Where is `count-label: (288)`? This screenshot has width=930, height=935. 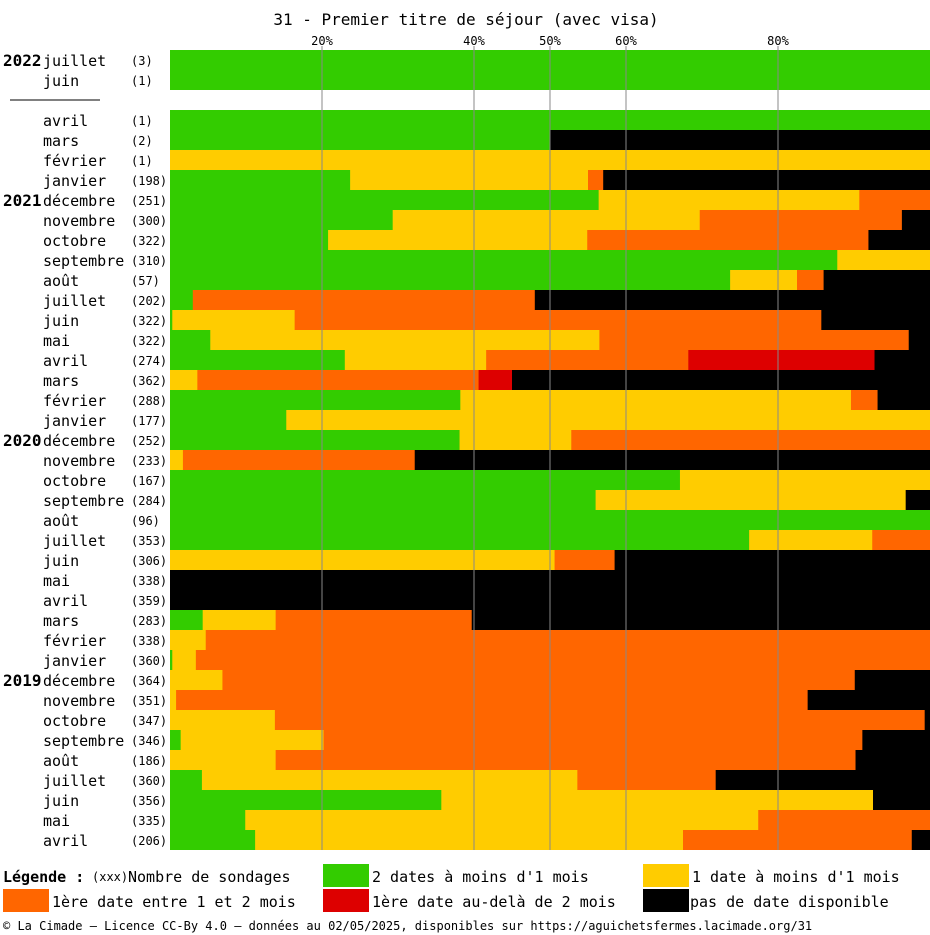 count-label: (288) is located at coordinates (149, 401).